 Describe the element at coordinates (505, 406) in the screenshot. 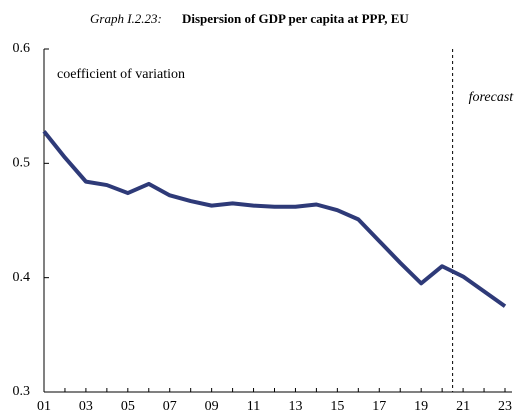

I see `x-tick-label: 23` at that location.